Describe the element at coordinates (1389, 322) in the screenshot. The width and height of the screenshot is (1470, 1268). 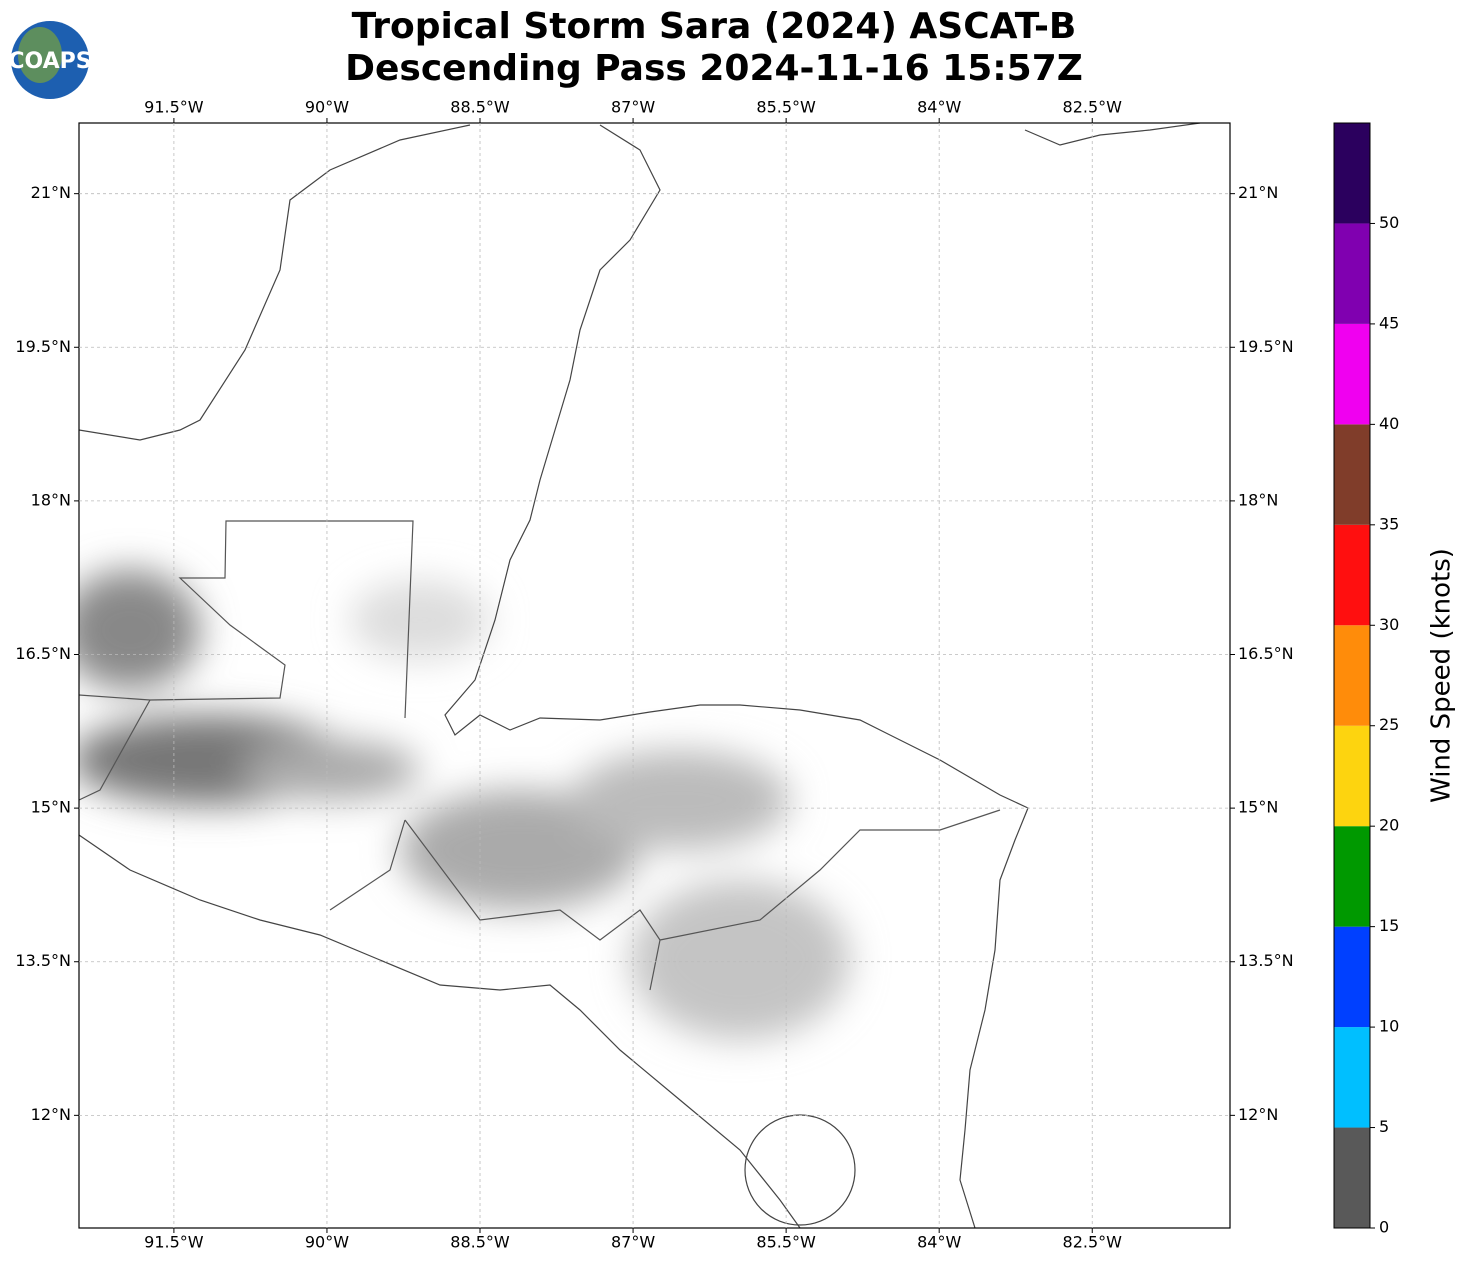
I see `colorbar-tick-label: 45` at that location.